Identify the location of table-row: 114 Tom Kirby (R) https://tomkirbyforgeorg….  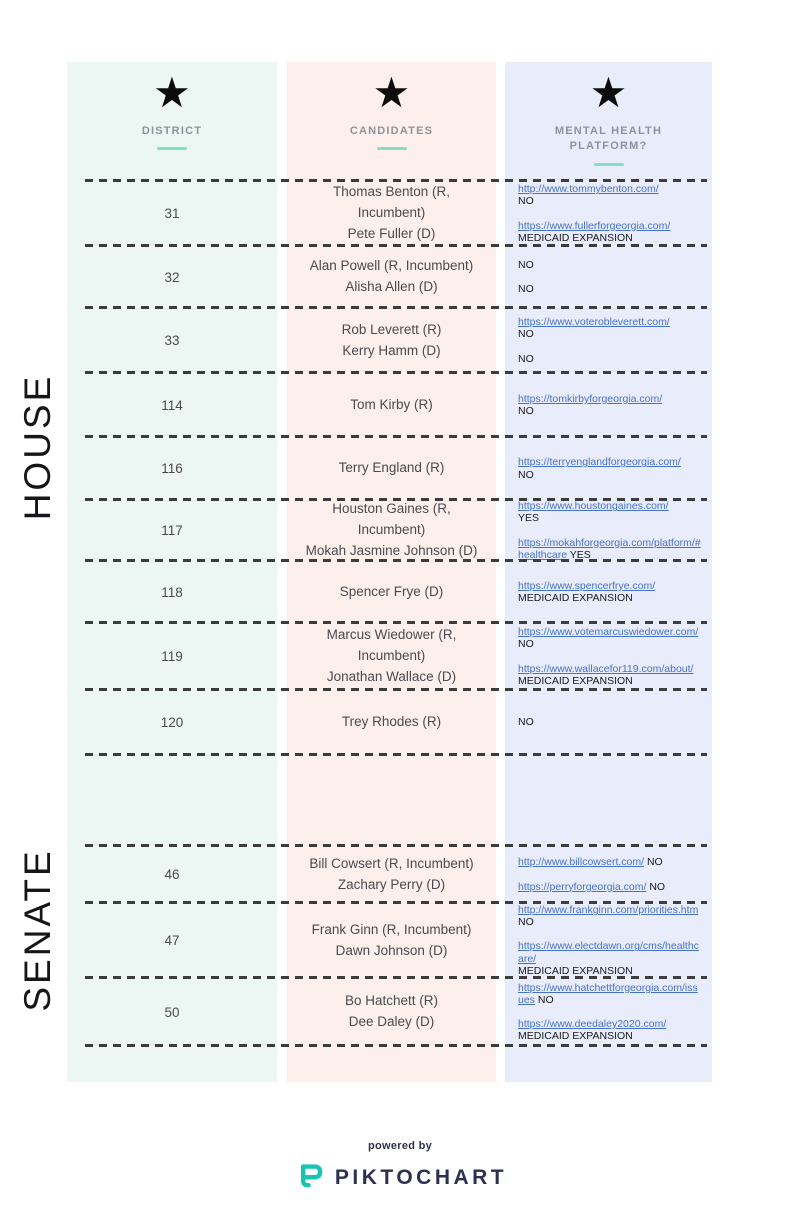
(389, 405).